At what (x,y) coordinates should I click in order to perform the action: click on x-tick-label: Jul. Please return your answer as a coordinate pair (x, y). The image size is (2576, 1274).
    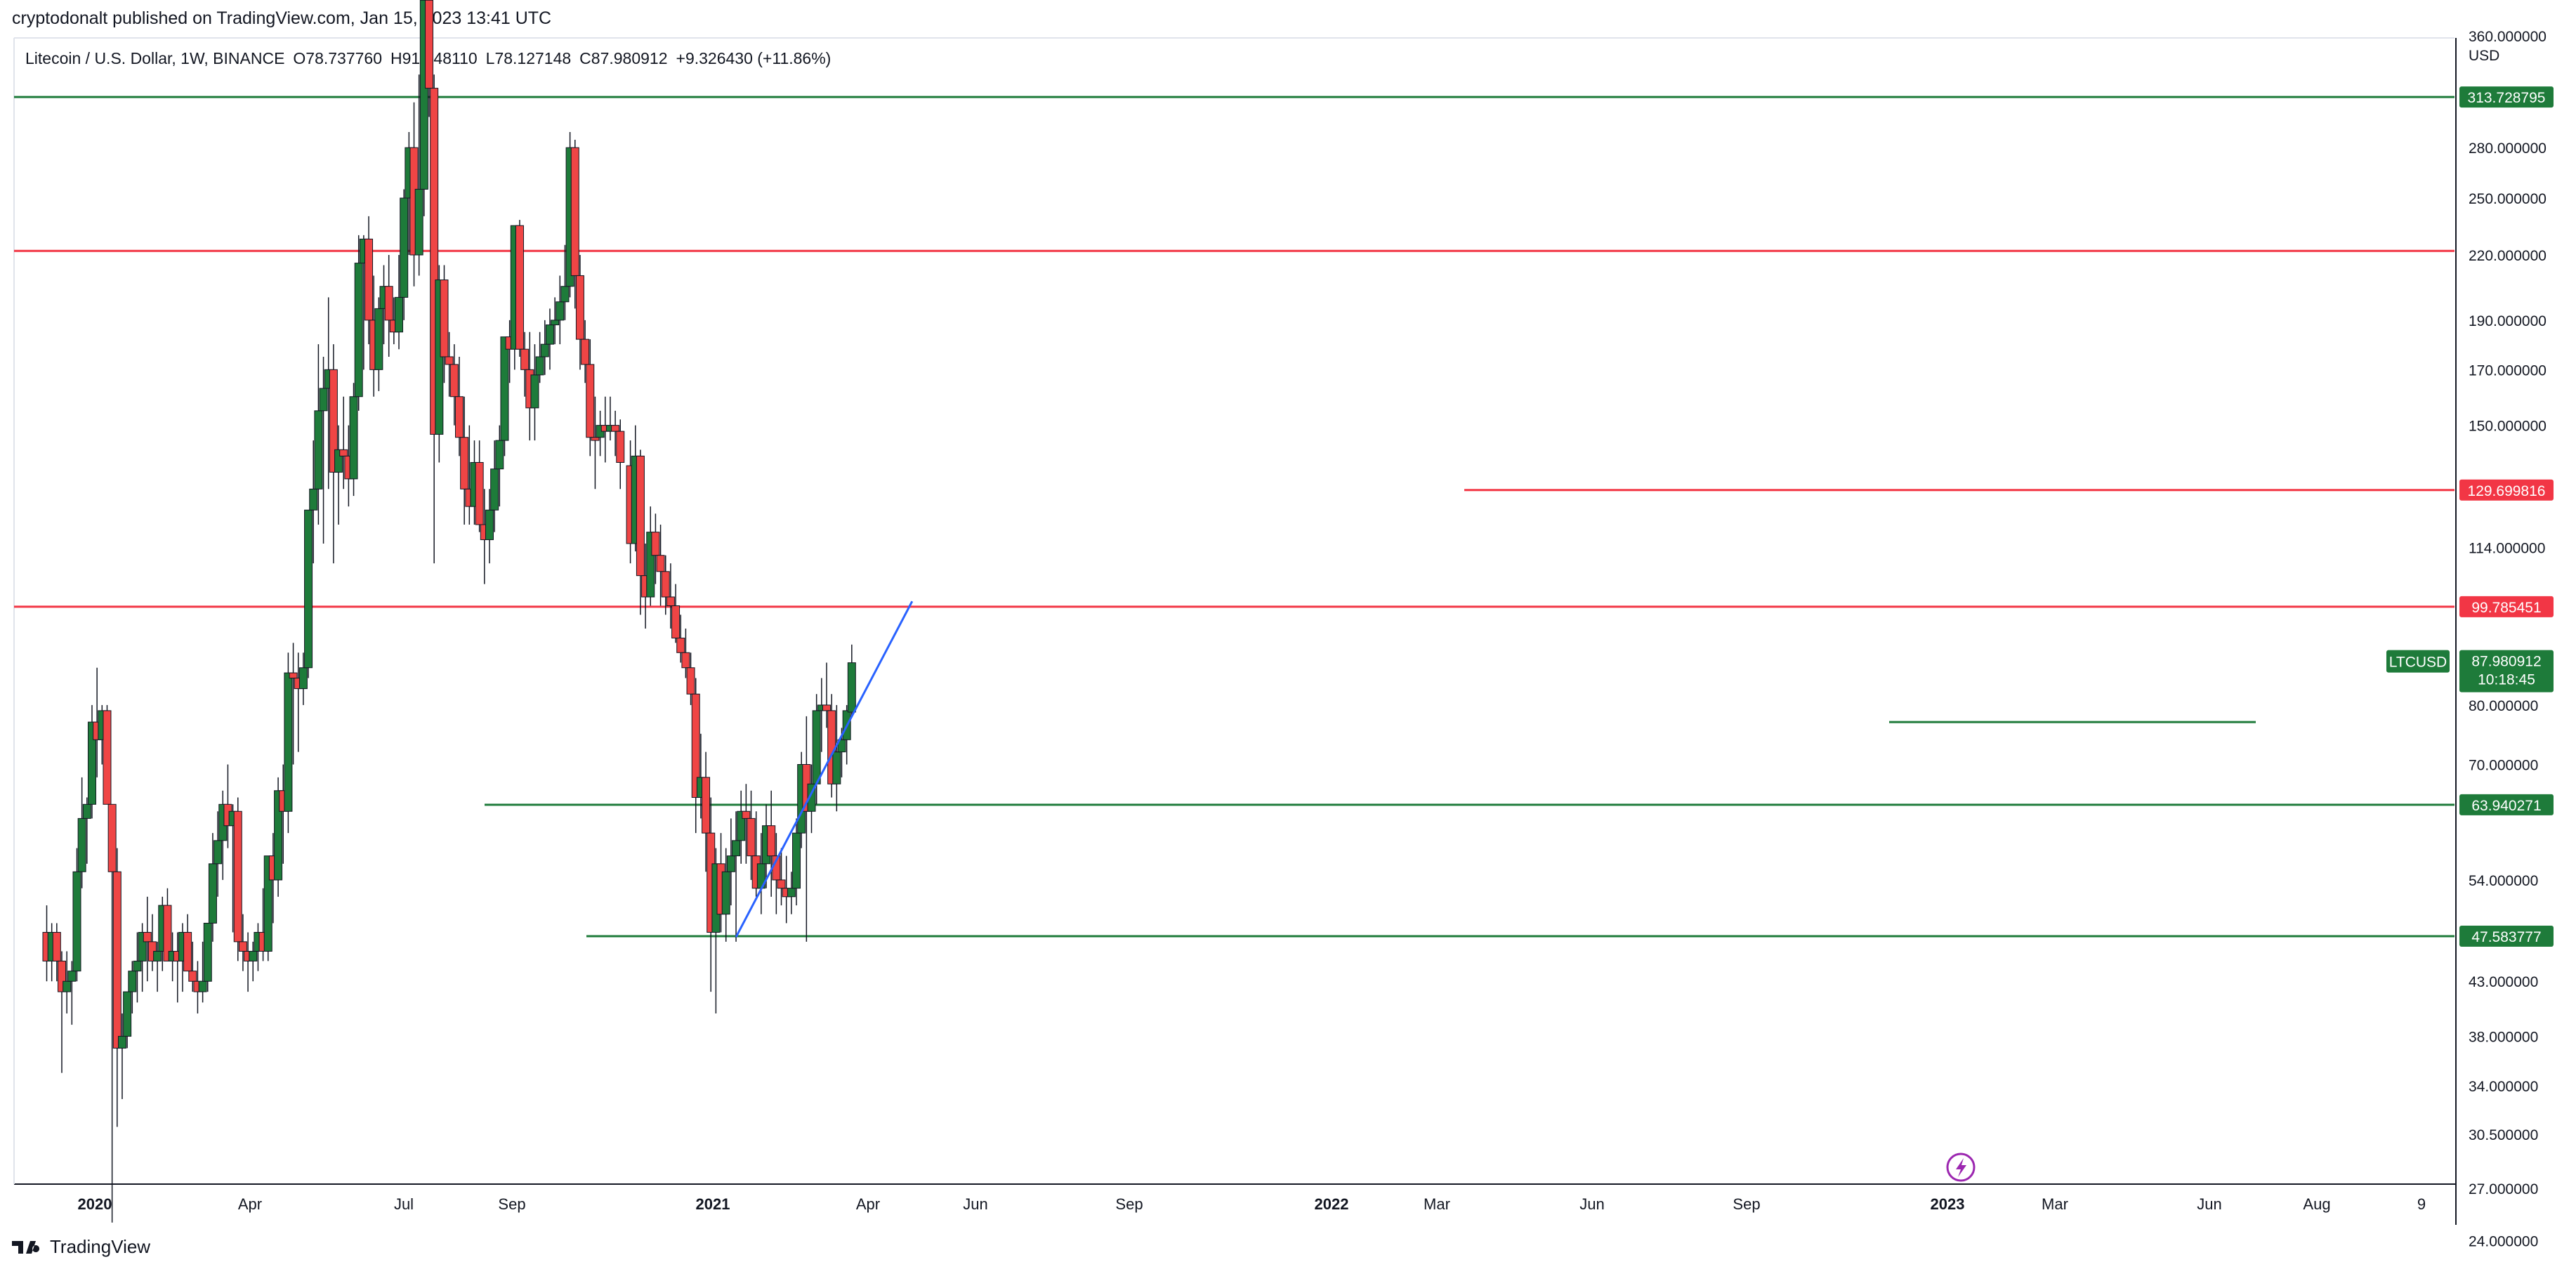
    Looking at the image, I should click on (404, 1204).